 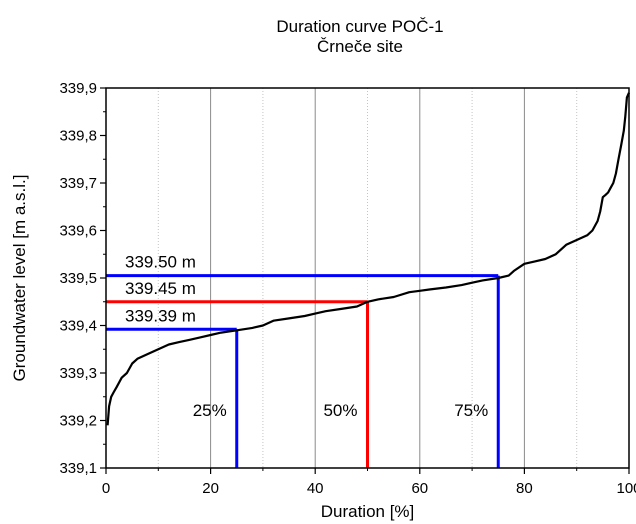 I want to click on y-tick-label: 339,5, so click(x=78, y=278).